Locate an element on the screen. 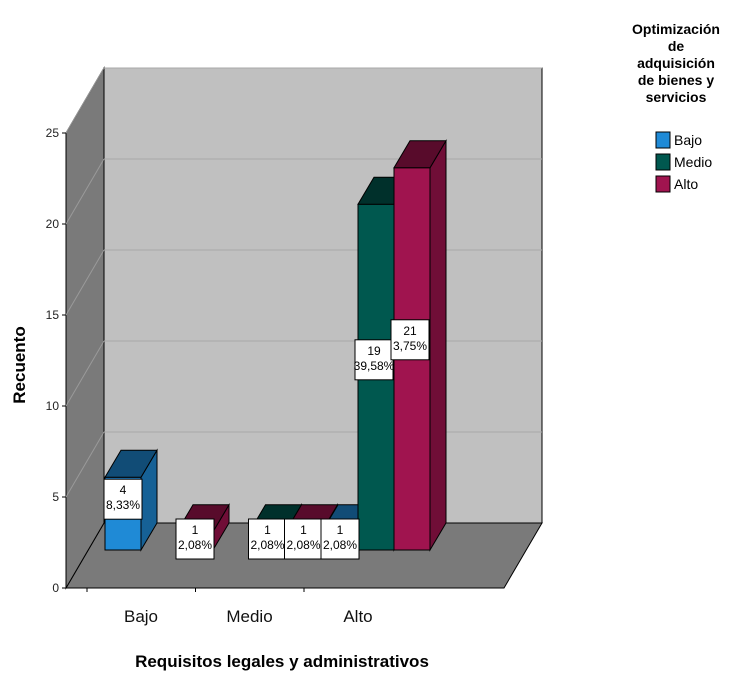  legend-title-line: de bienes y is located at coordinates (676, 80).